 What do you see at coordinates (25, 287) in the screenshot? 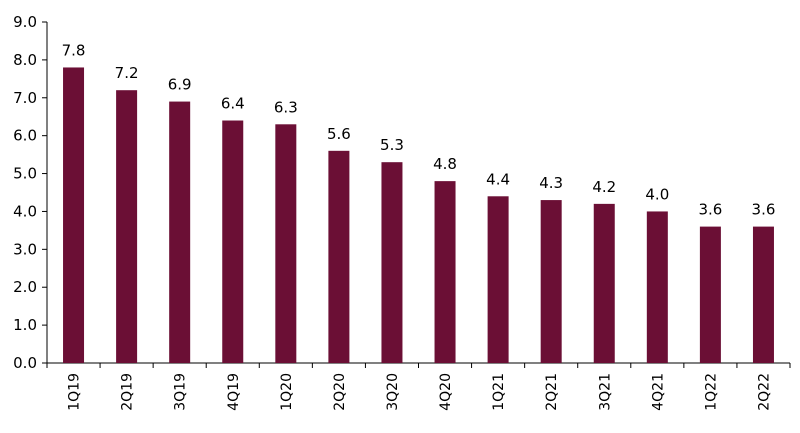
I see `y-tick-label: 2.0` at bounding box center [25, 287].